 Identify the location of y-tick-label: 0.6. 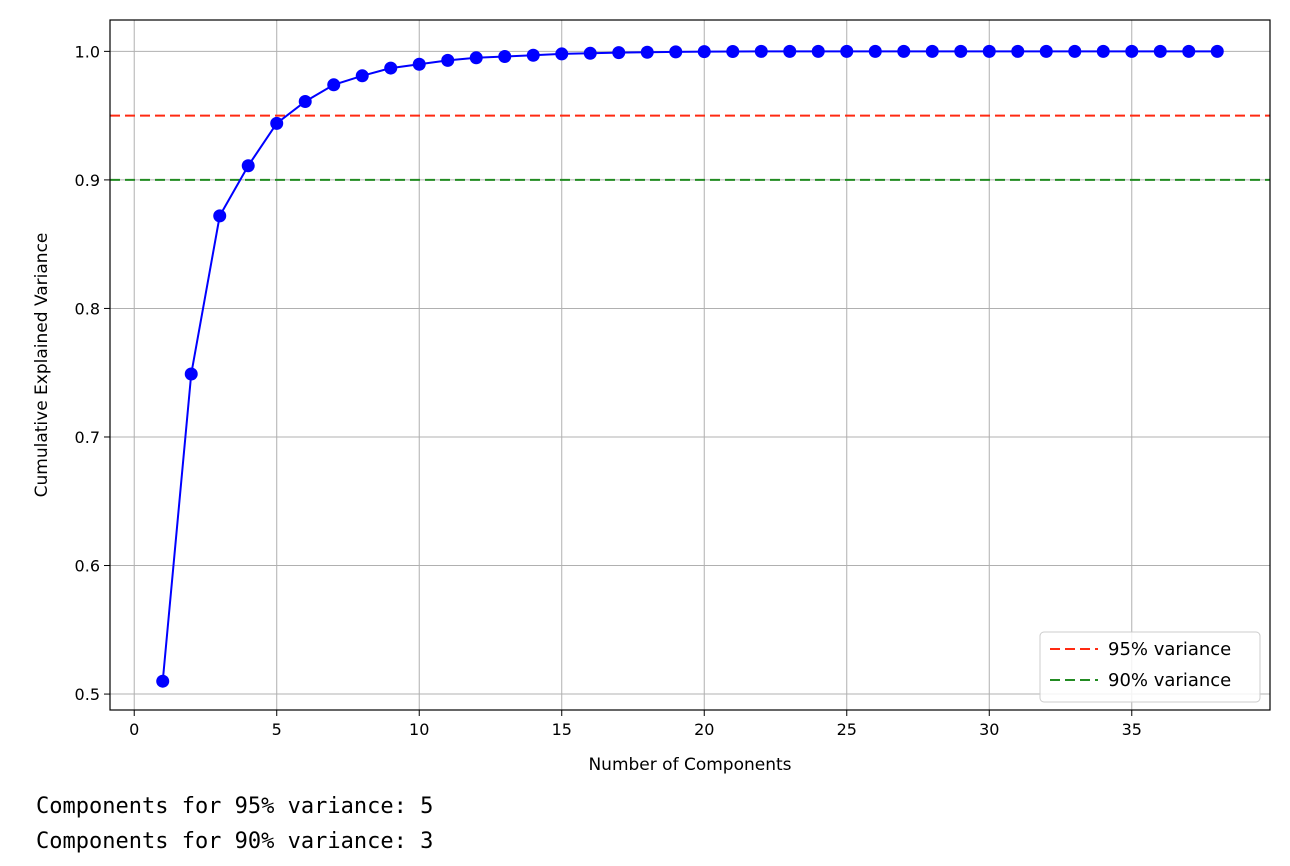
(87, 566).